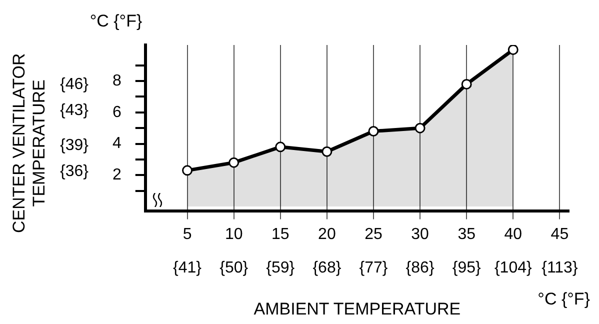 Image resolution: width=599 pixels, height=324 pixels. I want to click on y-tick-label: 4, so click(117, 143).